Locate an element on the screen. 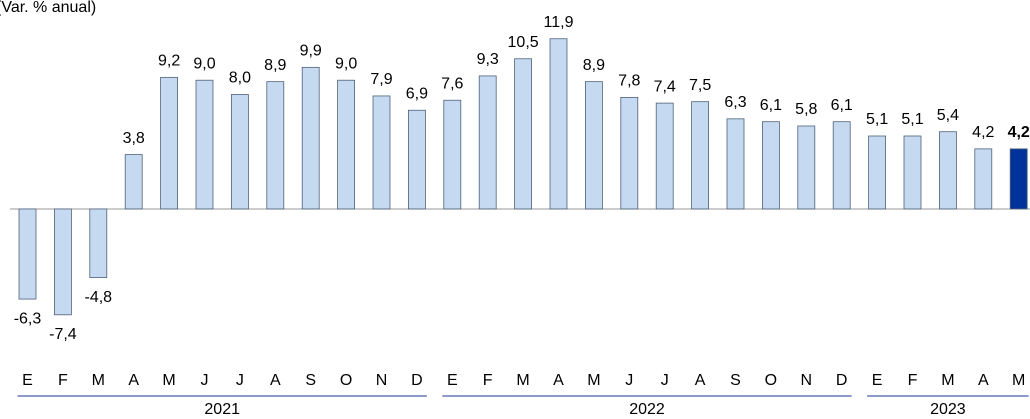 This screenshot has width=1030, height=419. data-label: 9,9 is located at coordinates (311, 51).